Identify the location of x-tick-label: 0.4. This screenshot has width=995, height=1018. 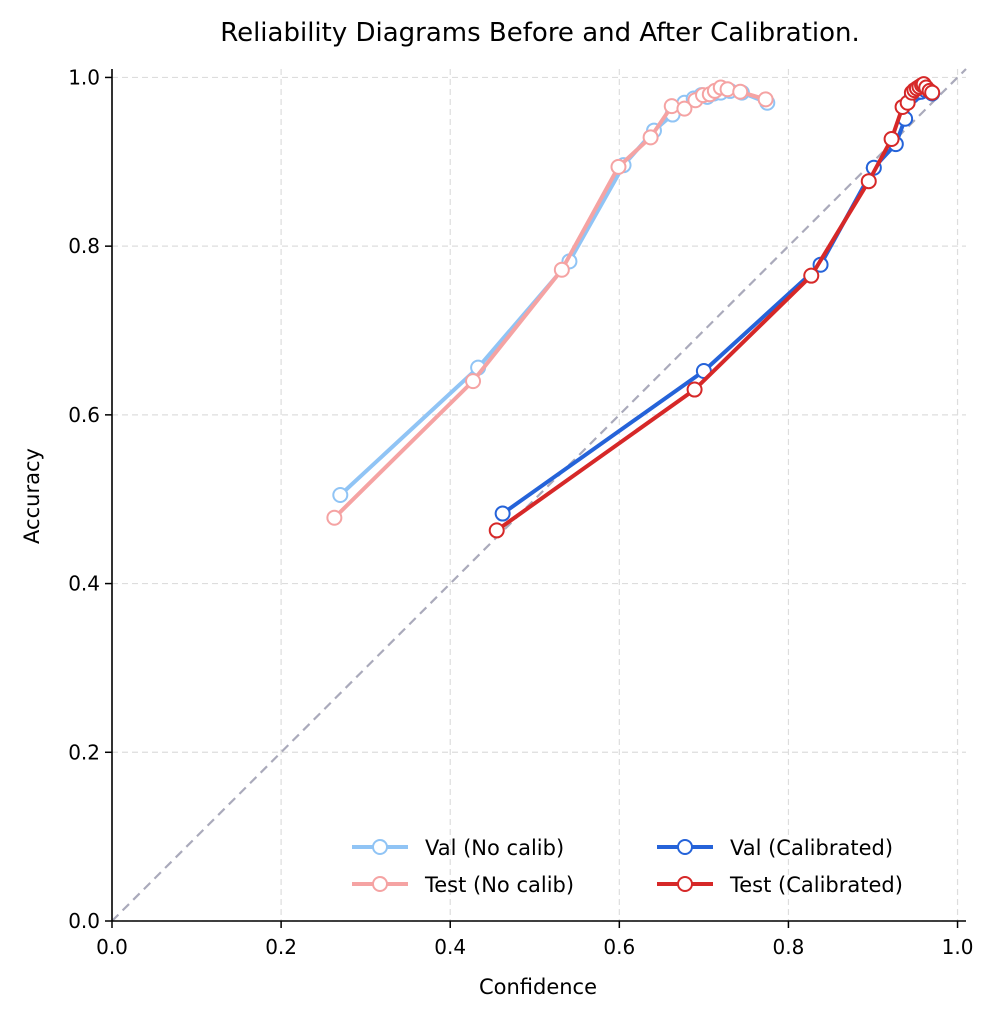
(450, 947).